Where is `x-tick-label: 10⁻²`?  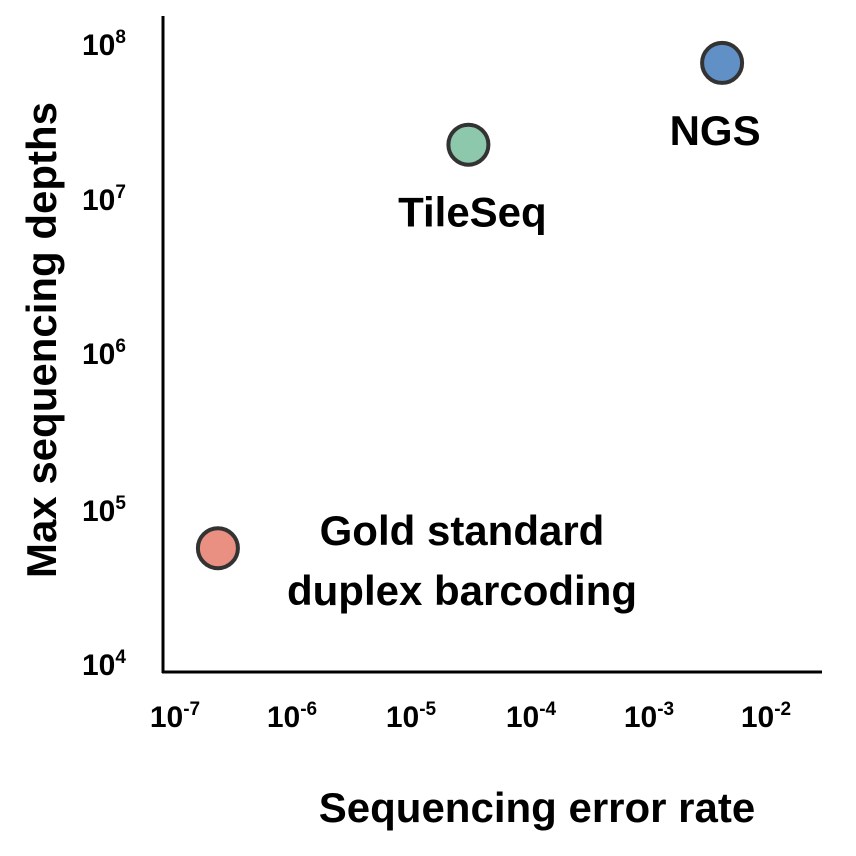 x-tick-label: 10⁻² is located at coordinates (766, 716).